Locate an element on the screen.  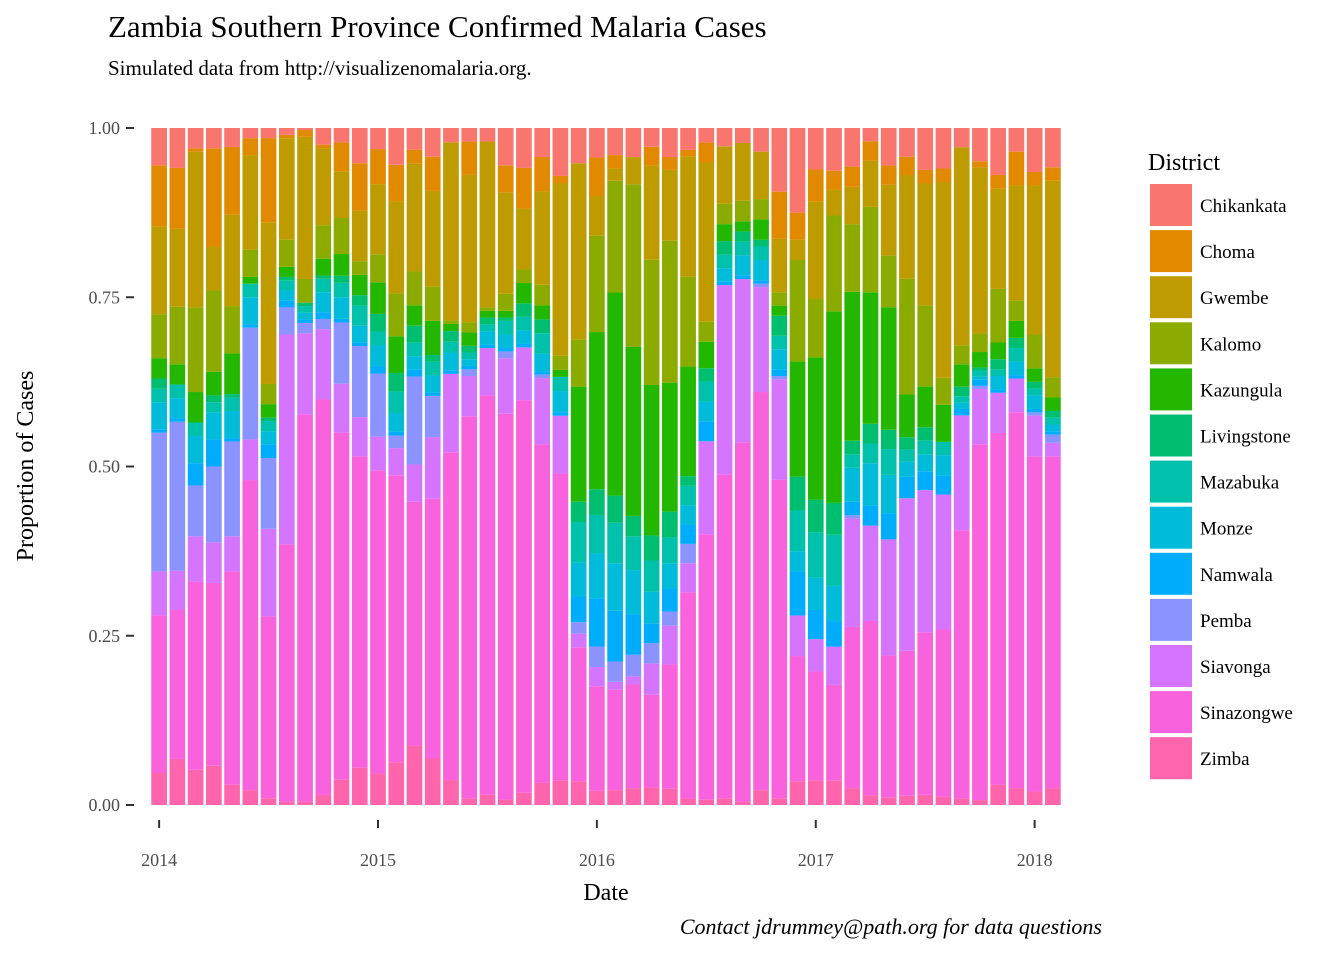
legend-label-chikankata: Chikankata is located at coordinates (1243, 206).